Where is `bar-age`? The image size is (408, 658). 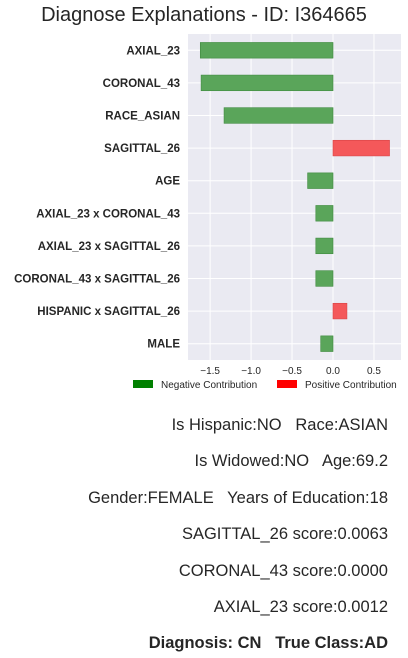 bar-age is located at coordinates (320, 180).